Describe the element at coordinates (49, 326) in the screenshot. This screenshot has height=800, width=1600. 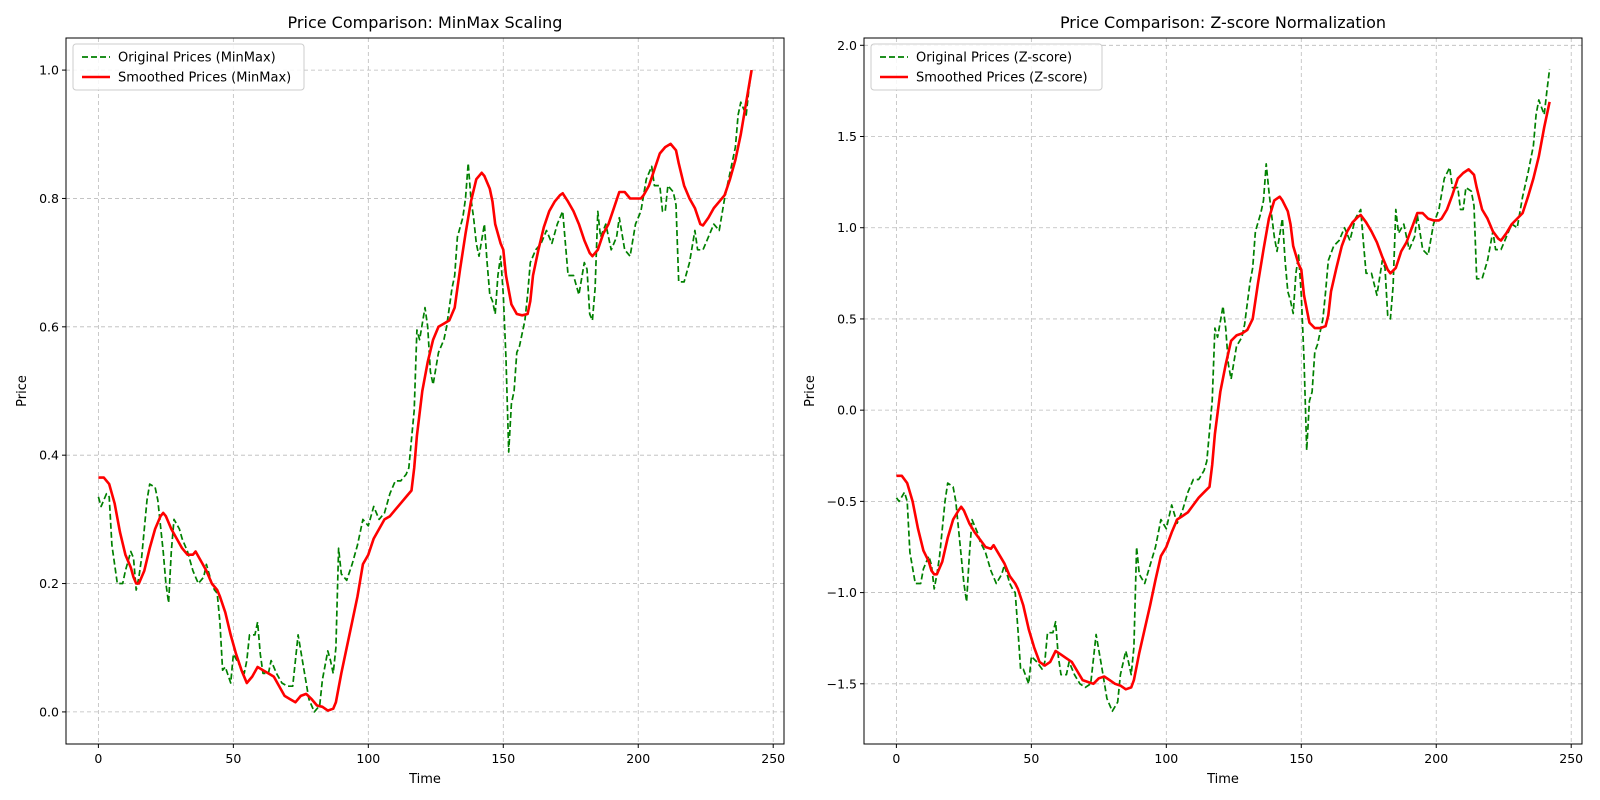
I see `y-tick-label: 0.6` at that location.